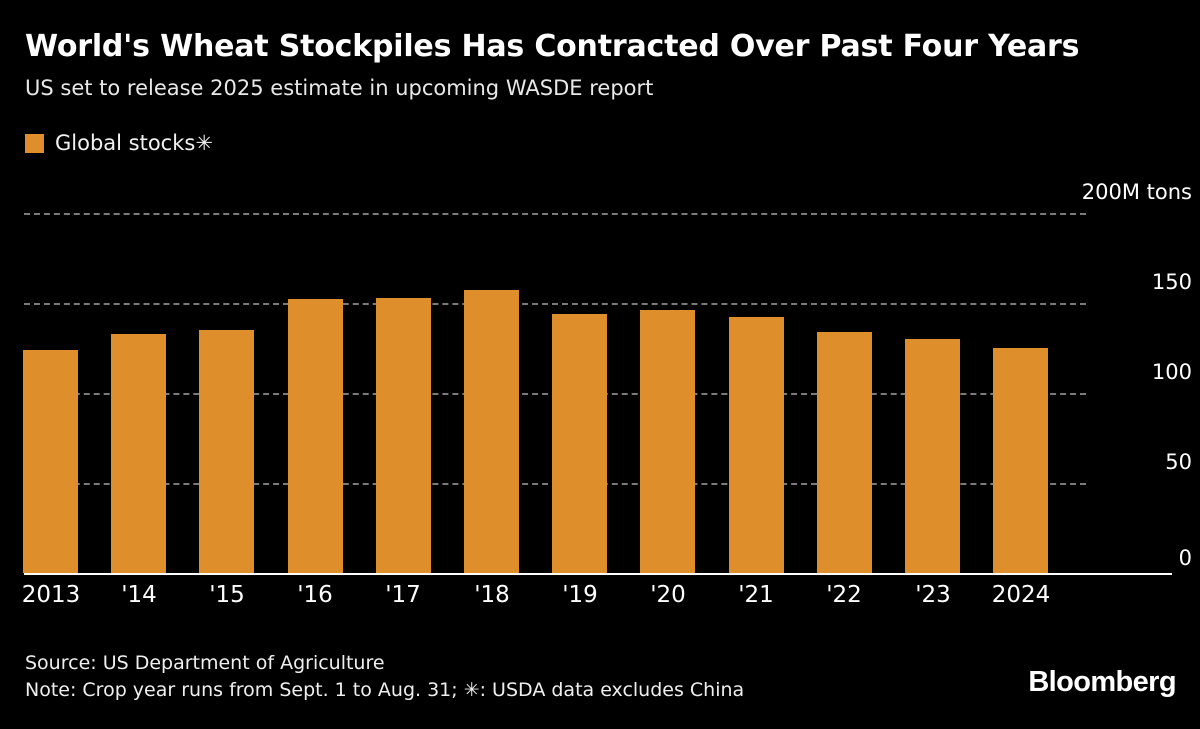  I want to click on x-axis-tick-label: '21, so click(756, 595).